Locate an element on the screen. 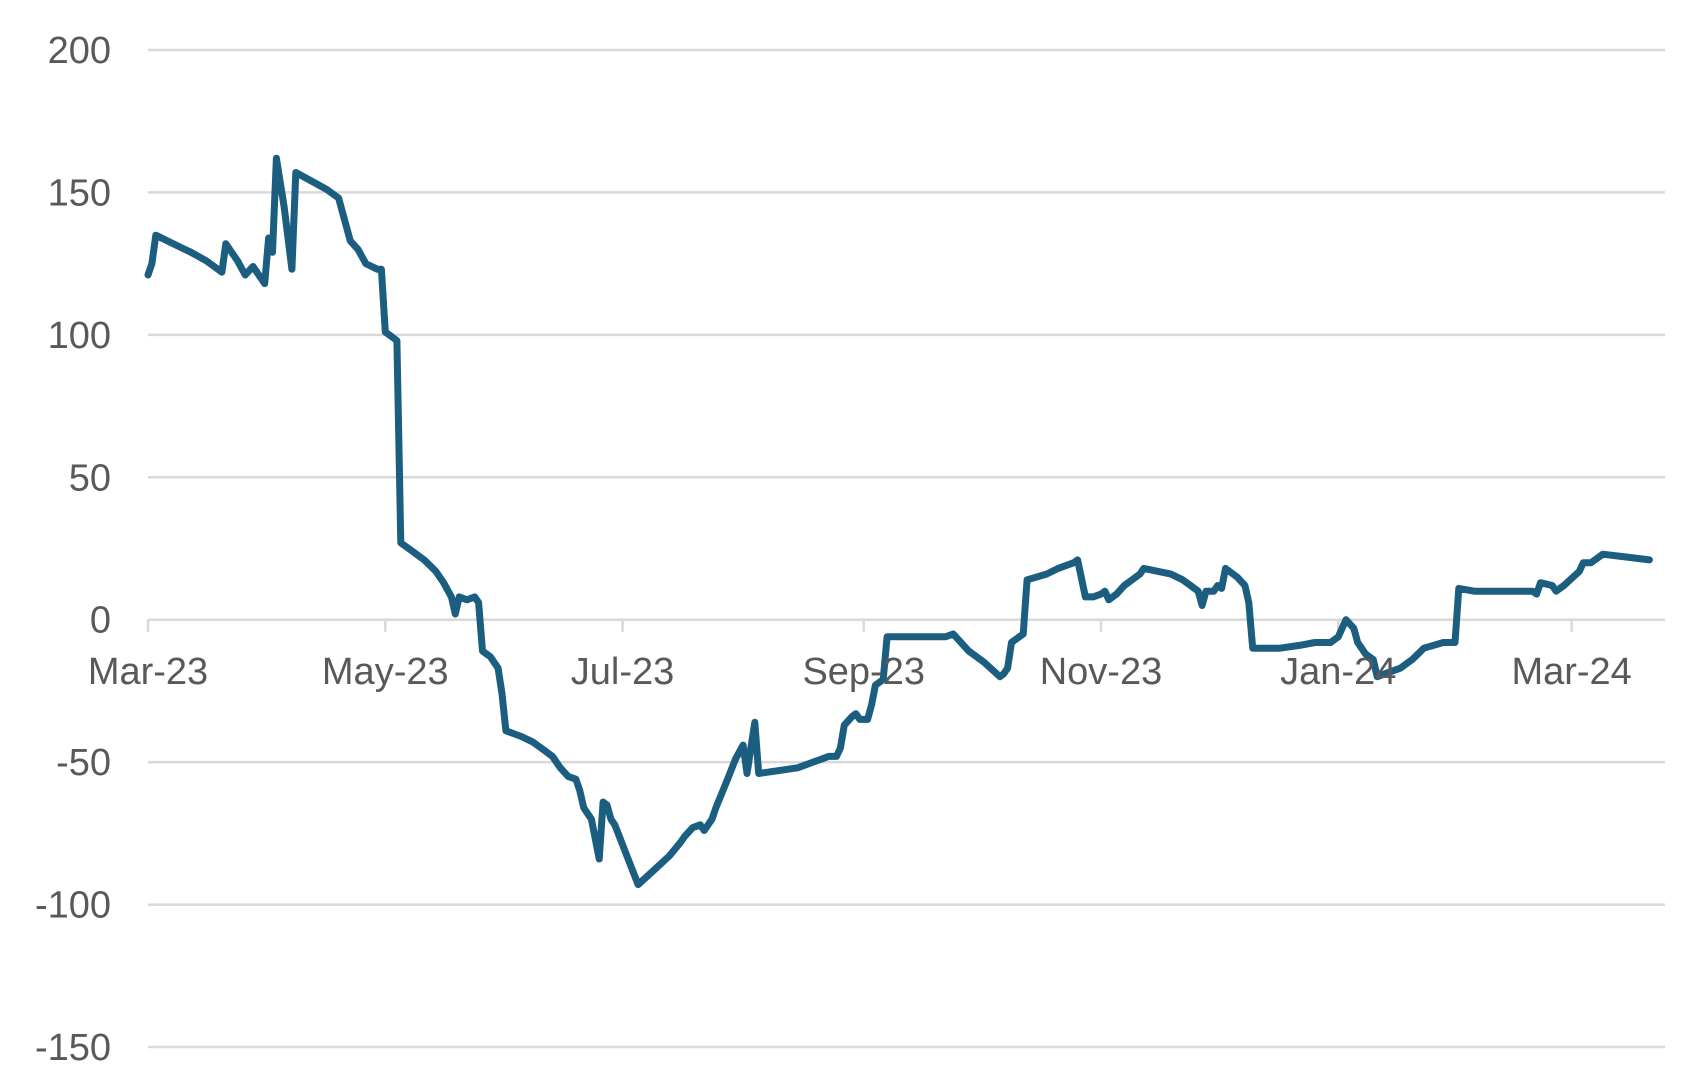 This screenshot has width=1695, height=1083. y-tick-label: 200 is located at coordinates (79, 51).